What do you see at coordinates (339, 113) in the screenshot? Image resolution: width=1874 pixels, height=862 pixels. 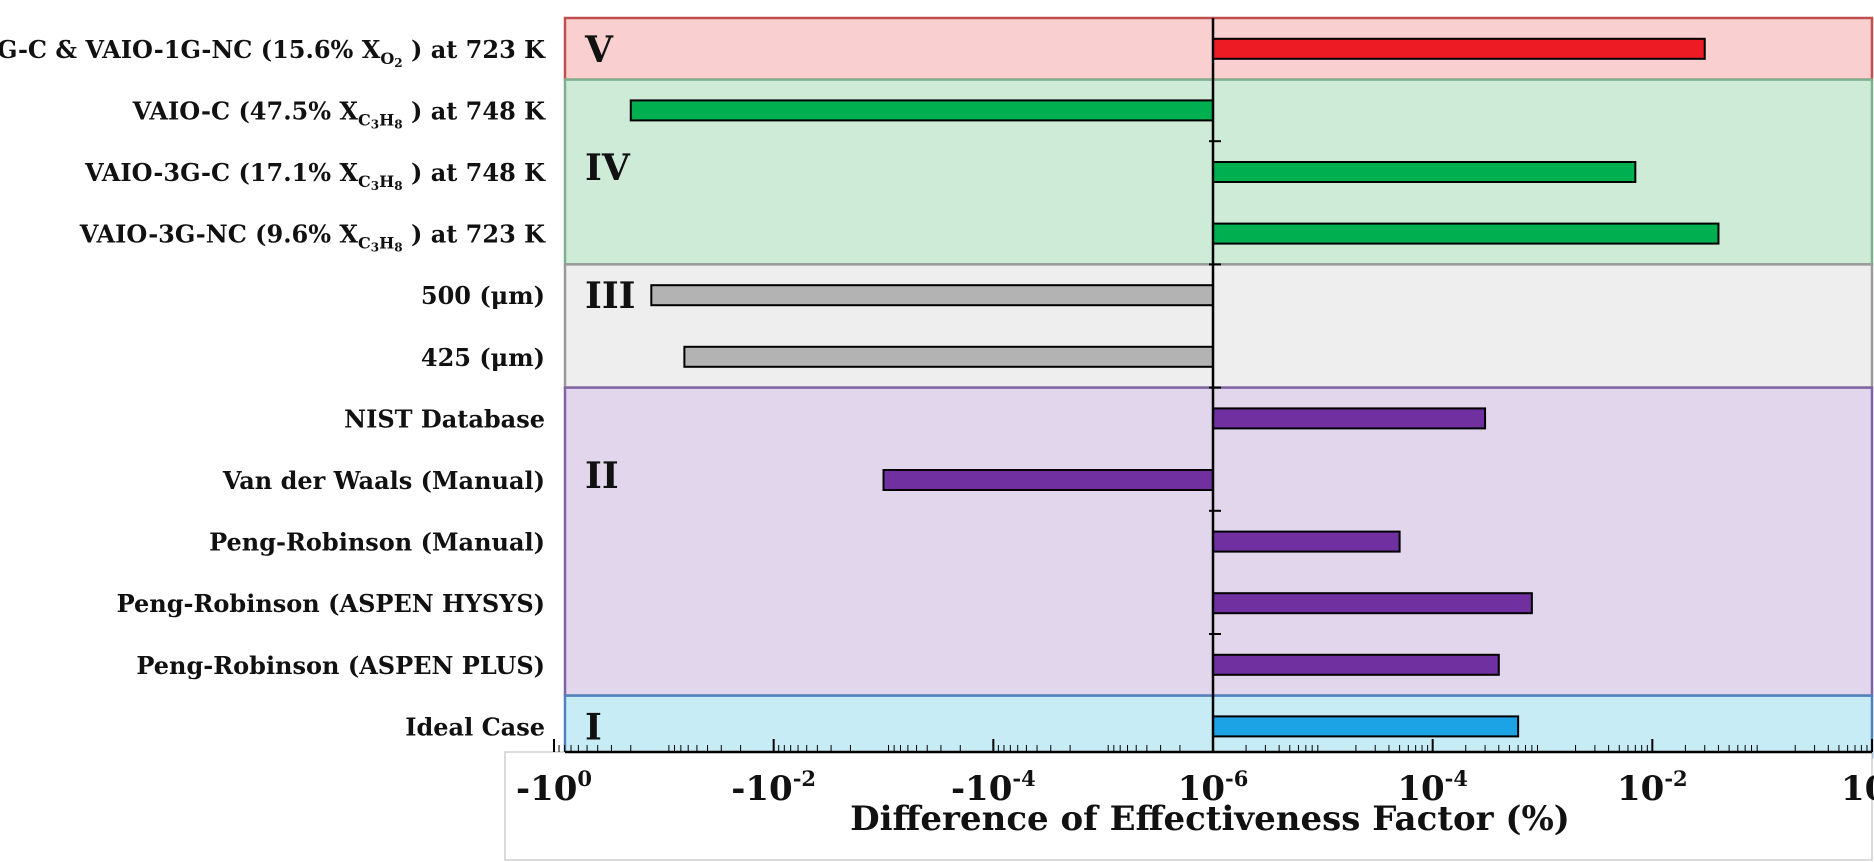 I see `category-label-1: VAIO-C (47.5% XC3H8 ) at 748 K` at bounding box center [339, 113].